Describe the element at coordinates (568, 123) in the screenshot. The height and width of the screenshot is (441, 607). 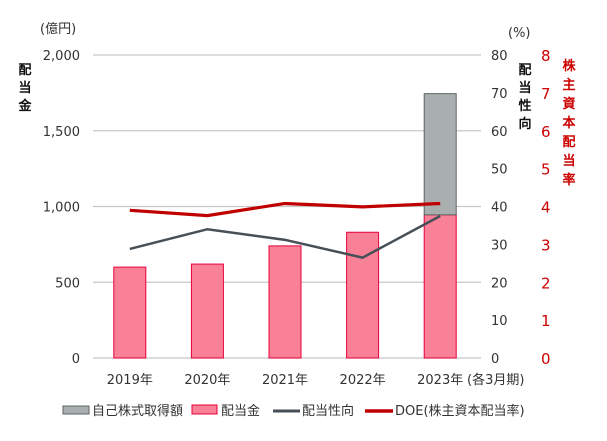
I see `doe-axis-label: 本` at that location.